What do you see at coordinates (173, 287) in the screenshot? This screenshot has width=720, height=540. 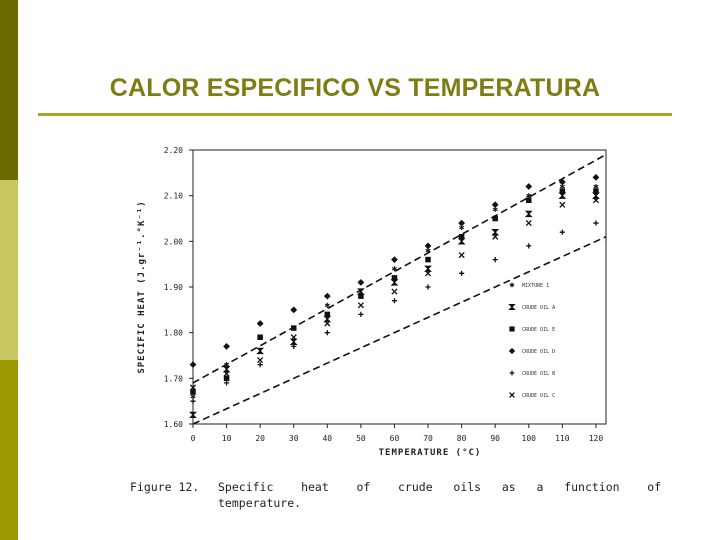 I see `y-tick-label: 1.90` at bounding box center [173, 287].